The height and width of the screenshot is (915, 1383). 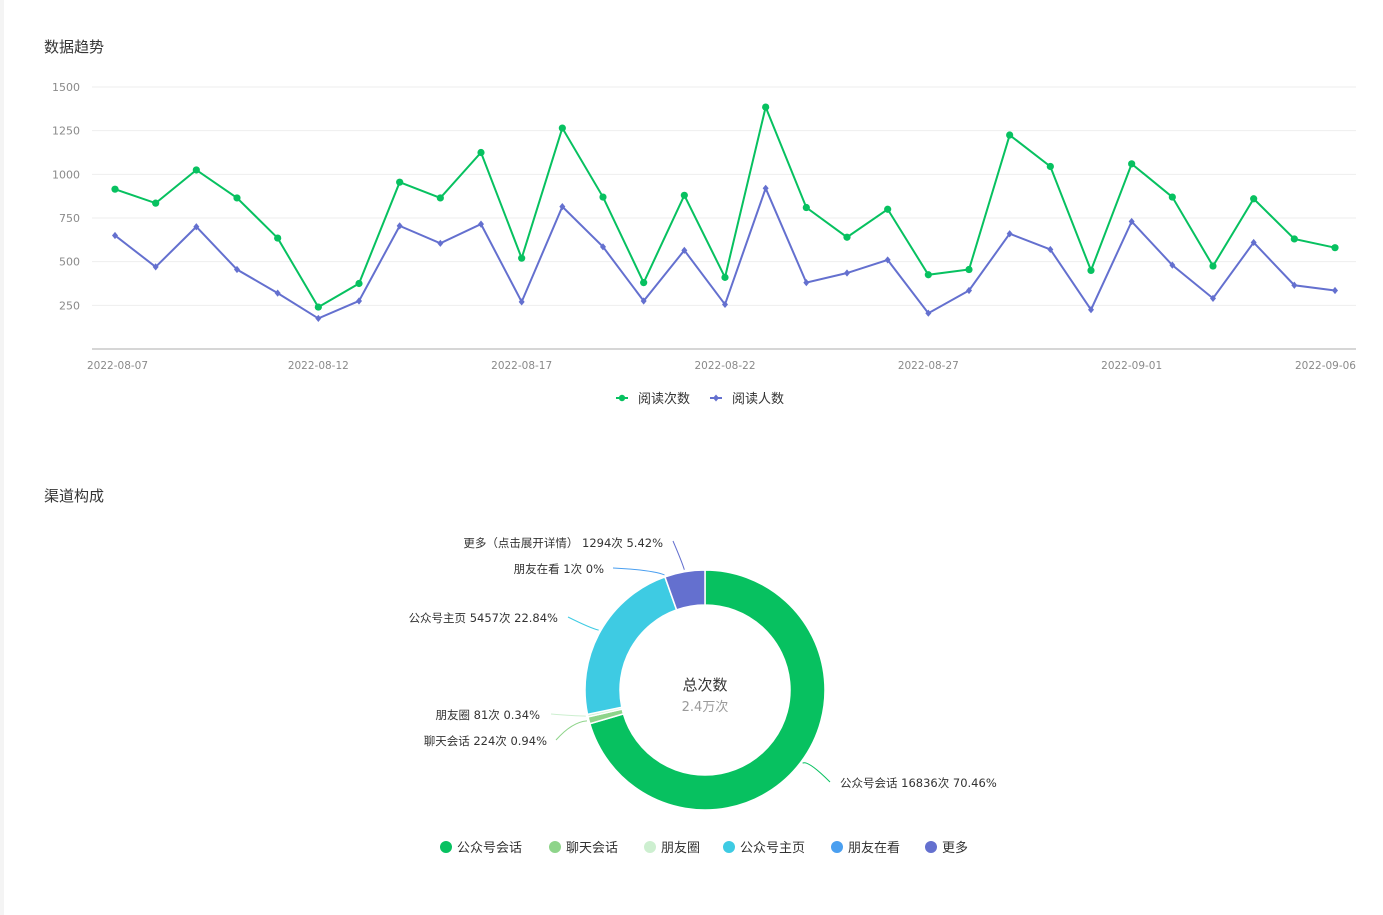 I want to click on slice-label: 更多（点击展开详情） 1294次 5.42%, so click(x=563, y=543).